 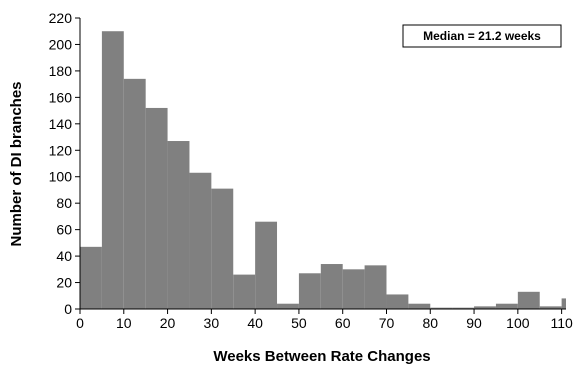 What do you see at coordinates (61, 18) in the screenshot?
I see `y-tick-label: 220` at bounding box center [61, 18].